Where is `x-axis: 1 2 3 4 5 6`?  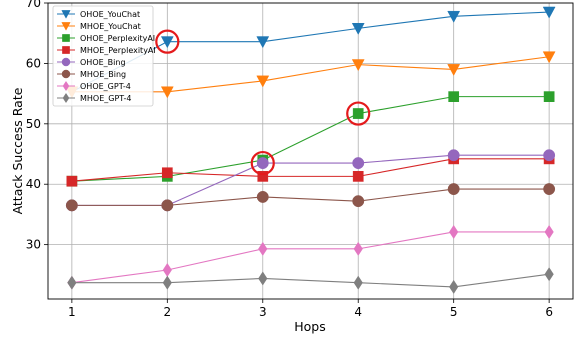 x-axis: 1 2 3 4 5 6 is located at coordinates (310, 309).